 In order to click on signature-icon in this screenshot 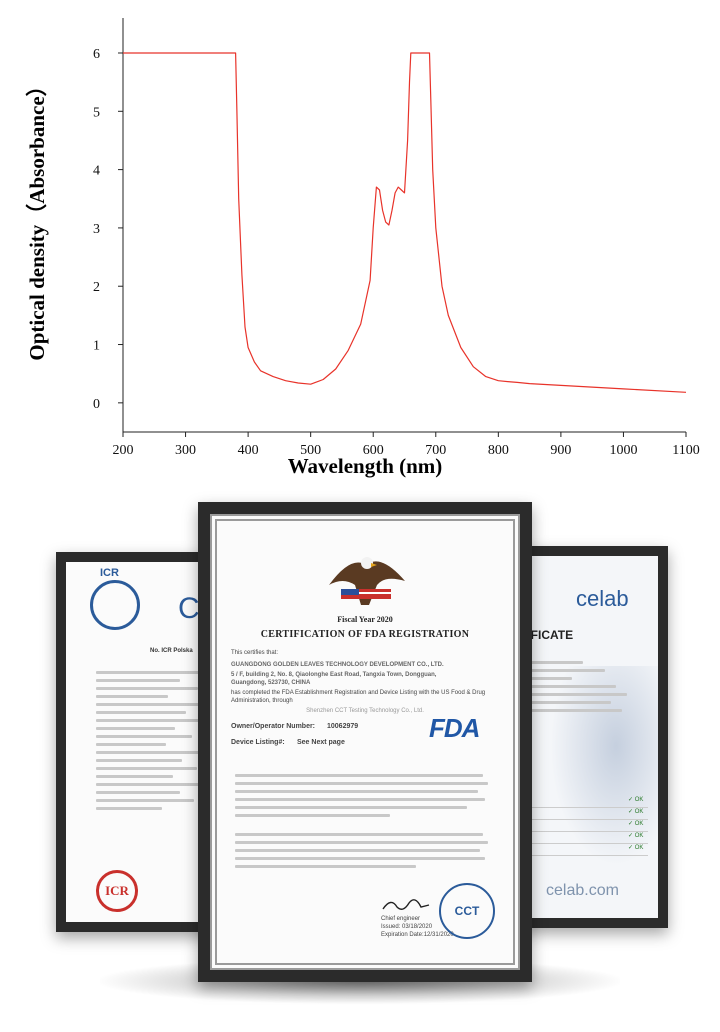, I will do `click(406, 904)`.